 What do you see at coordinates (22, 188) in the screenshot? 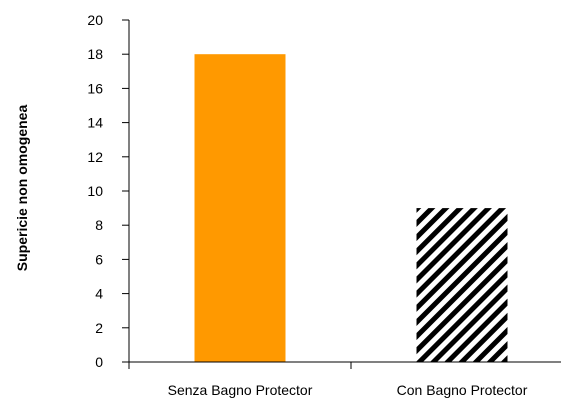
I see `y-axis-title: Supericie non omogenea` at bounding box center [22, 188].